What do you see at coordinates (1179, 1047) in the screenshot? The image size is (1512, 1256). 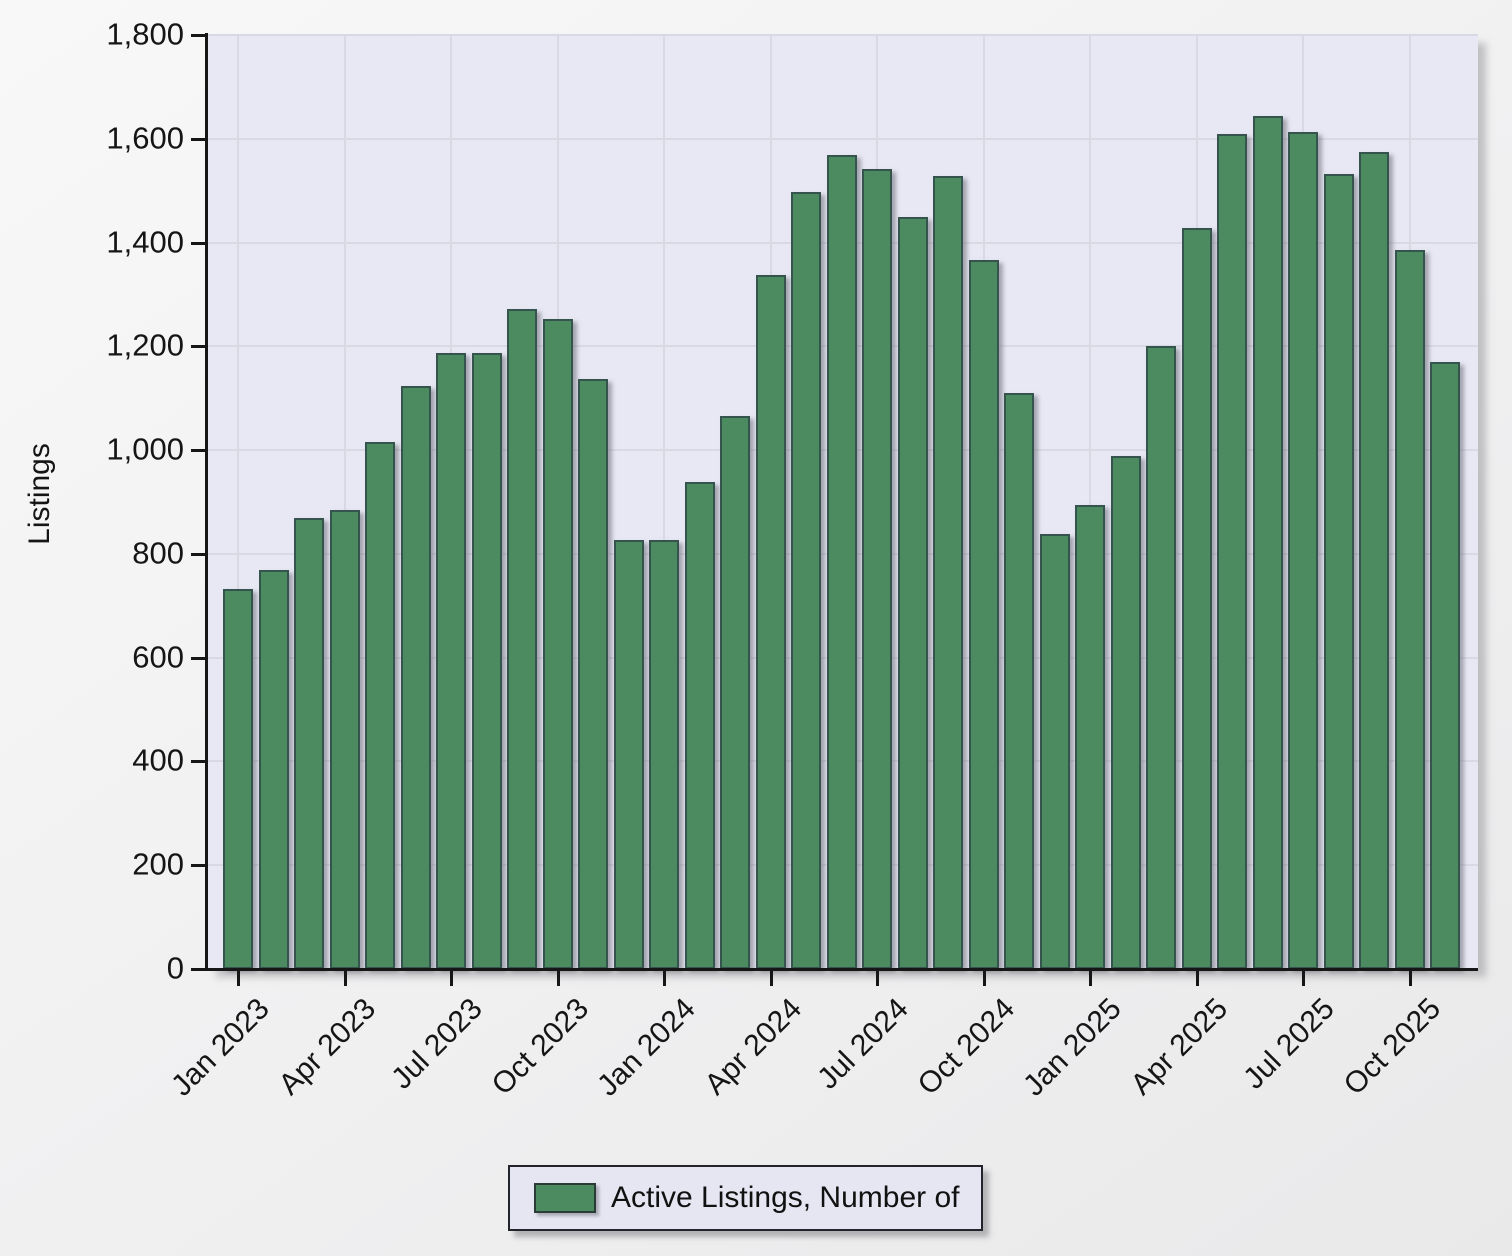 I see `x-tick-label: Apr 2025` at bounding box center [1179, 1047].